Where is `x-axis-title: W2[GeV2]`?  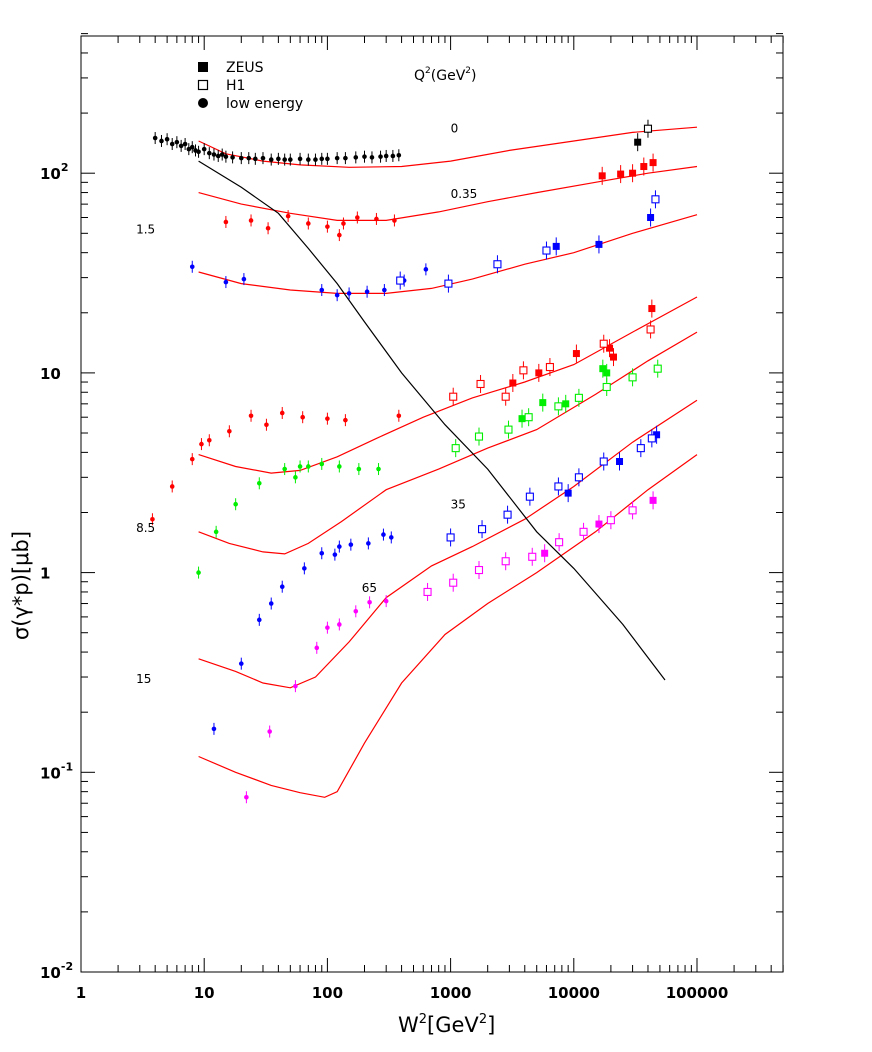 x-axis-title: W2[GeV2] is located at coordinates (446, 1024).